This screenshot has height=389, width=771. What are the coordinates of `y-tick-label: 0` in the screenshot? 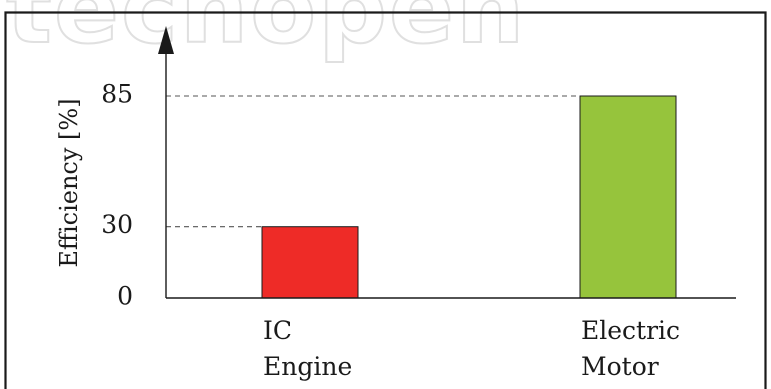 It's located at (125, 296).